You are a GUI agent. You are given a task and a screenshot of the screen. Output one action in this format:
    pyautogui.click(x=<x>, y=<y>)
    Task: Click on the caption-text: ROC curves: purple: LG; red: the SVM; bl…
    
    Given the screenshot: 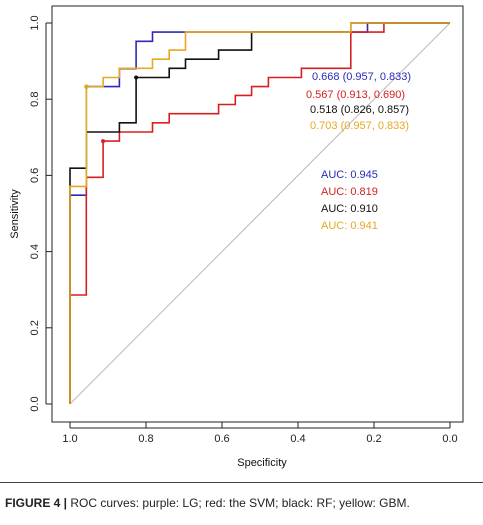 What is the action you would take?
    pyautogui.click(x=238, y=503)
    